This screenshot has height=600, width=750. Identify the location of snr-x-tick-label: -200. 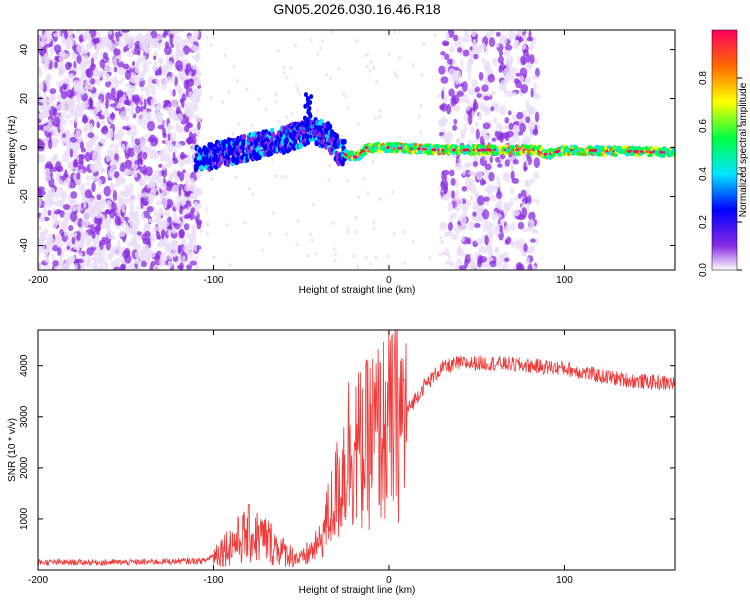
(38, 580).